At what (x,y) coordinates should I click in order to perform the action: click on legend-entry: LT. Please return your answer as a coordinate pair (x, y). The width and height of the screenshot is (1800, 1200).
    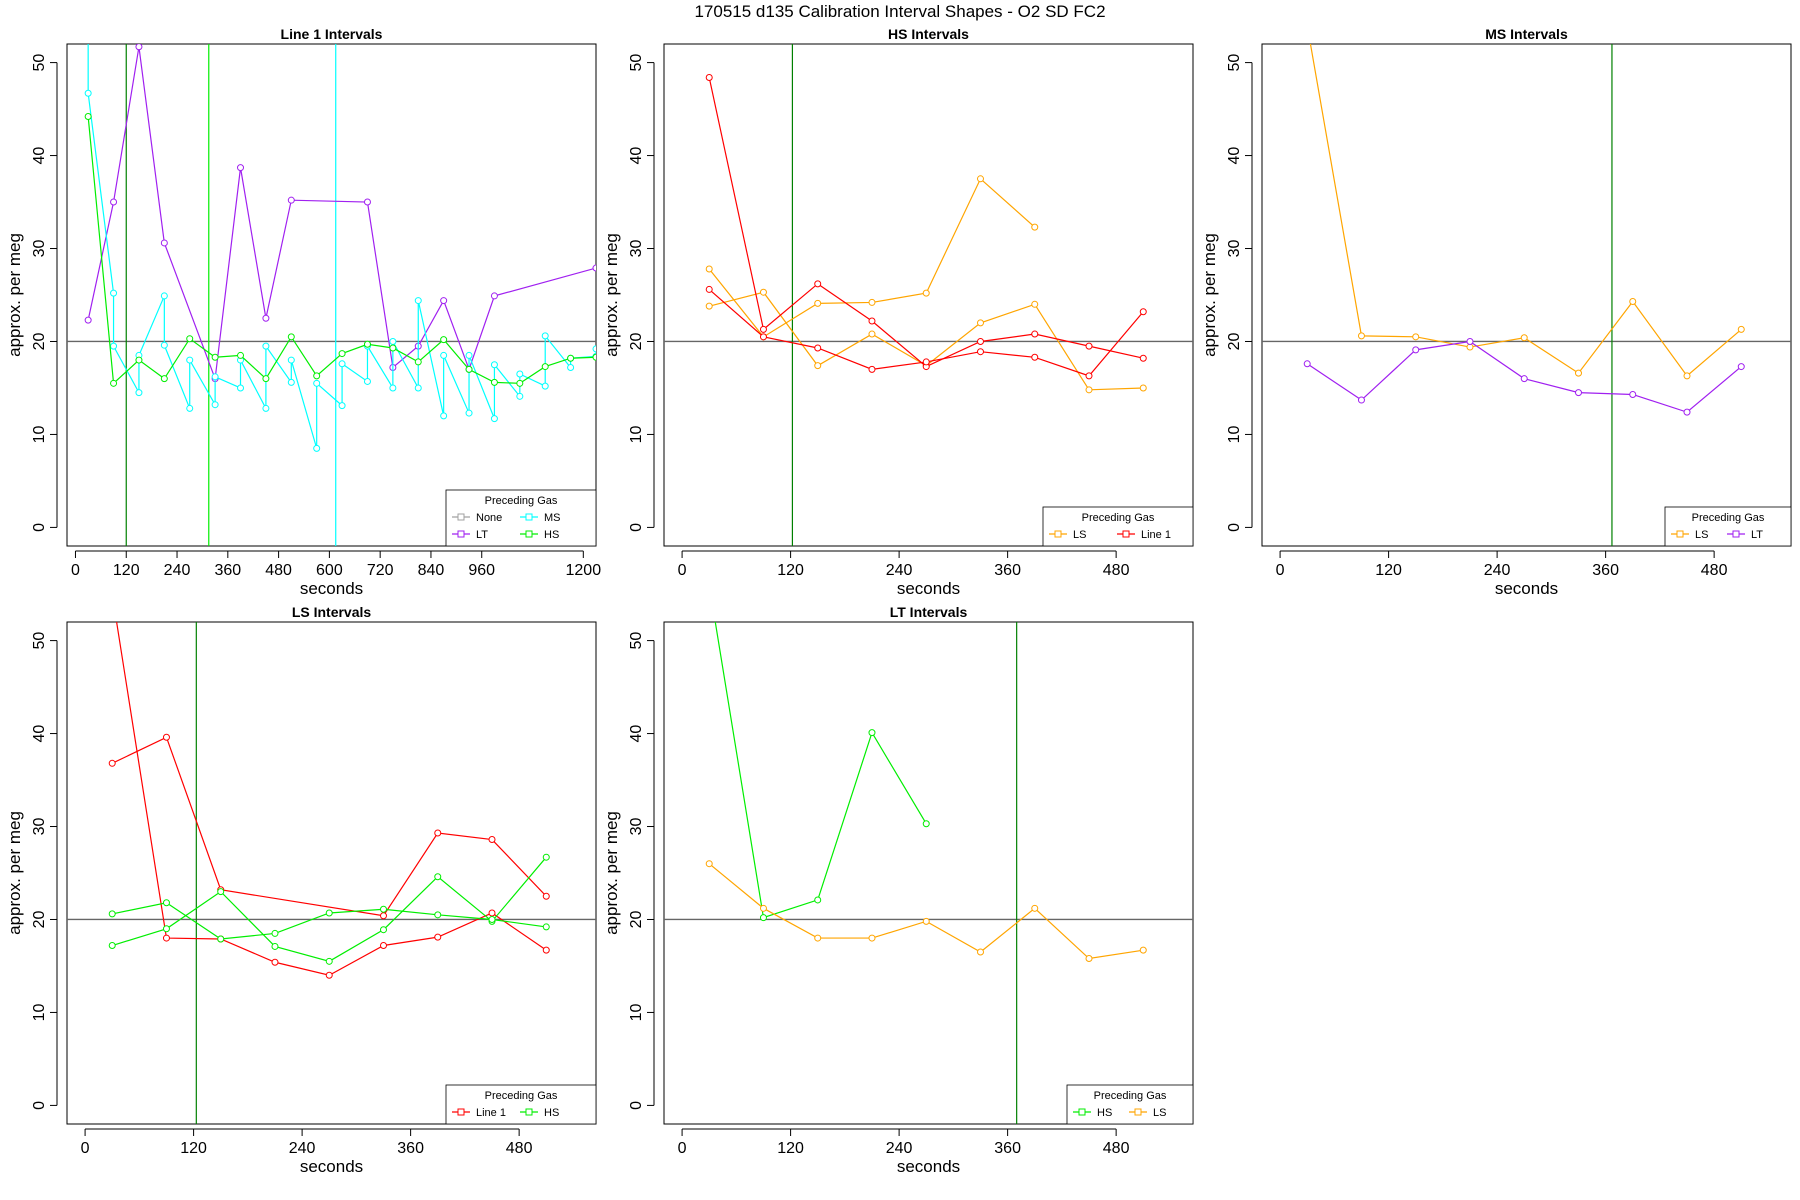
    Looking at the image, I should click on (1745, 535).